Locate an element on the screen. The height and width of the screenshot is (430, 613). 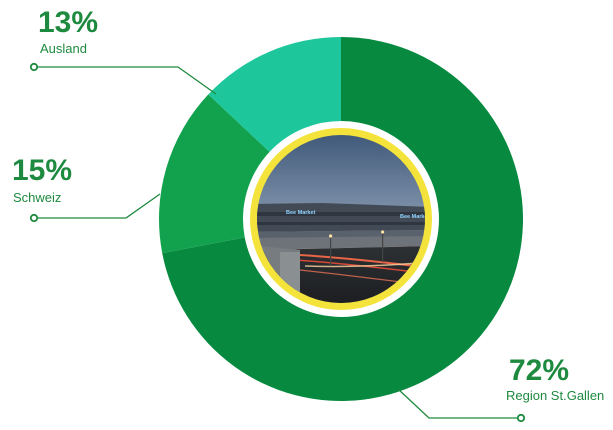
schweiz-callout-marker is located at coordinates (34, 218).